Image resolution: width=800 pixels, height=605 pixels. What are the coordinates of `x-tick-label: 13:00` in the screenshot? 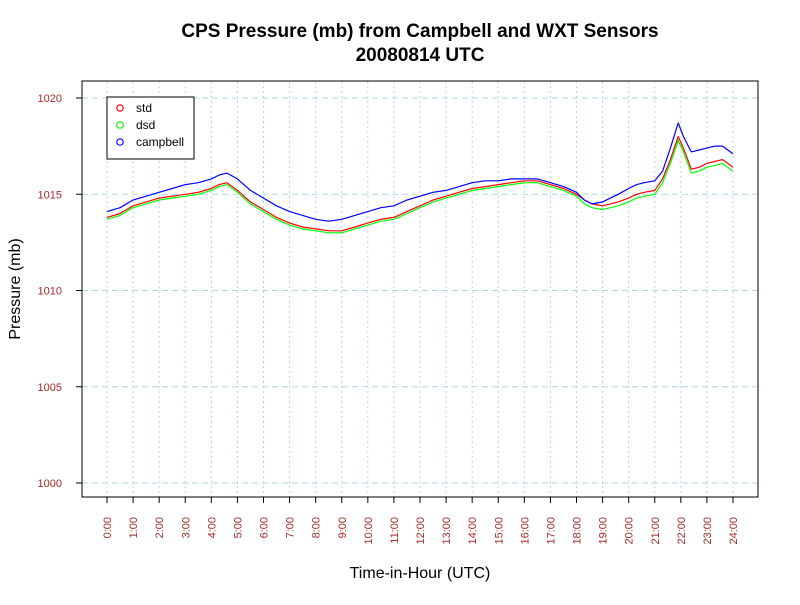 It's located at (447, 531).